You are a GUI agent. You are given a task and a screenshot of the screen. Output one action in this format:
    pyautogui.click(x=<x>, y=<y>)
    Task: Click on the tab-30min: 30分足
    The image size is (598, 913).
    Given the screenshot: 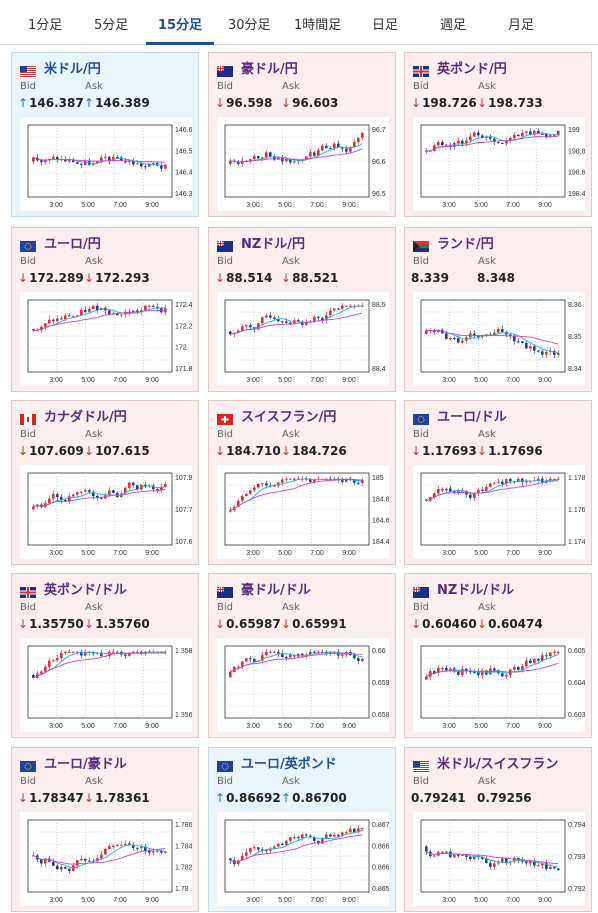 What is the action you would take?
    pyautogui.click(x=249, y=25)
    